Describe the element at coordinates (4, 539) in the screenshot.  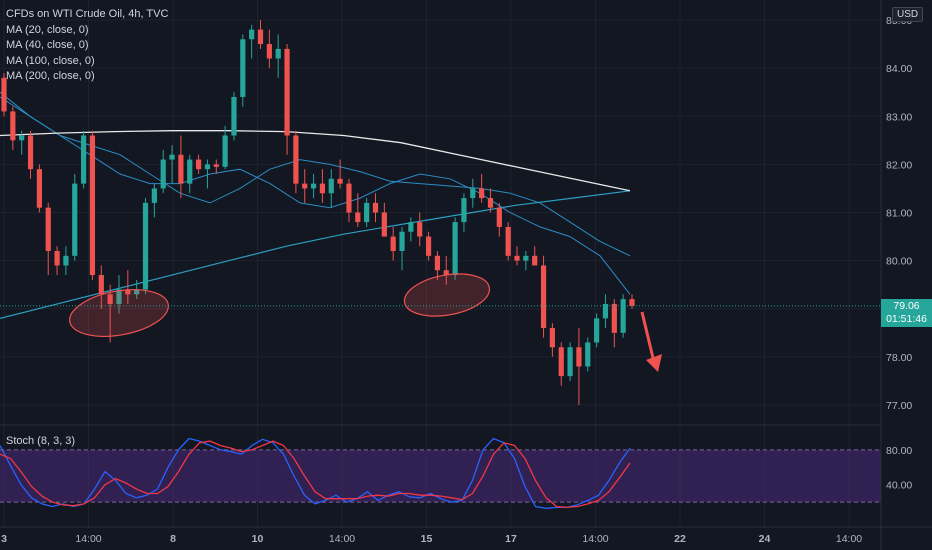
I see `time-tick-label: 3` at that location.